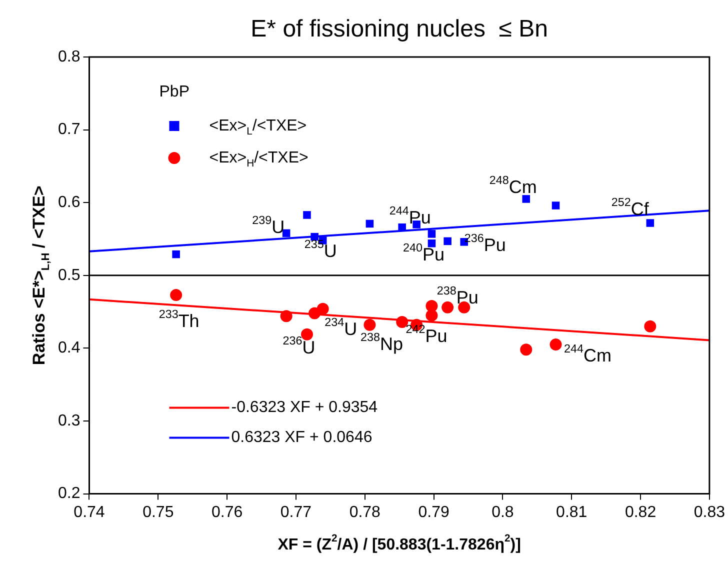 This screenshot has width=728, height=567. I want to click on x-tick-label: 0.8, so click(503, 512).